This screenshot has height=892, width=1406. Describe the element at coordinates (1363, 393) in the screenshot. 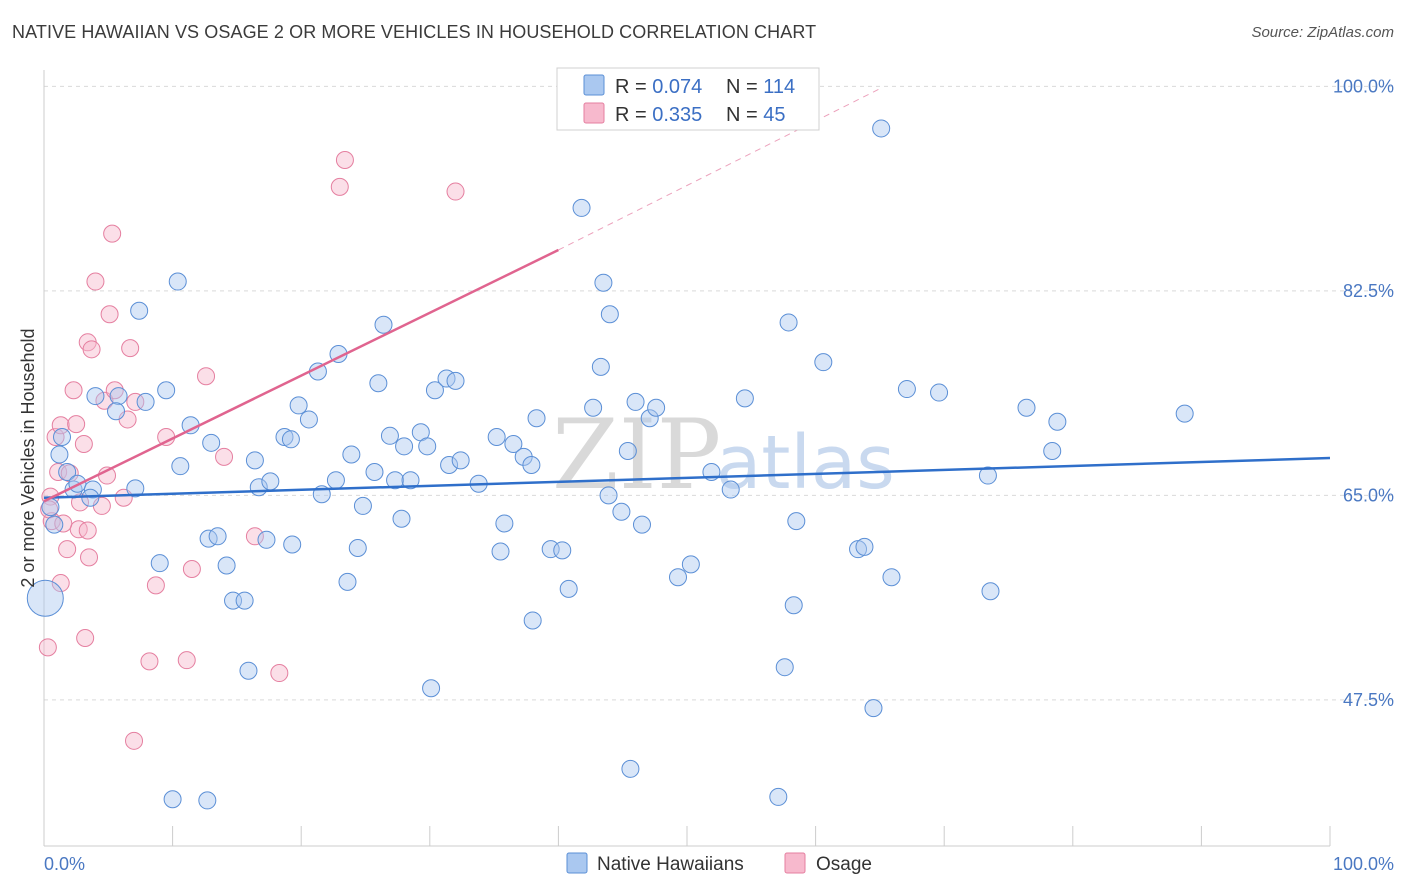

I see `y-axis-tick-labels: 47.5% 65.0% 82.5% 100.0%` at that location.